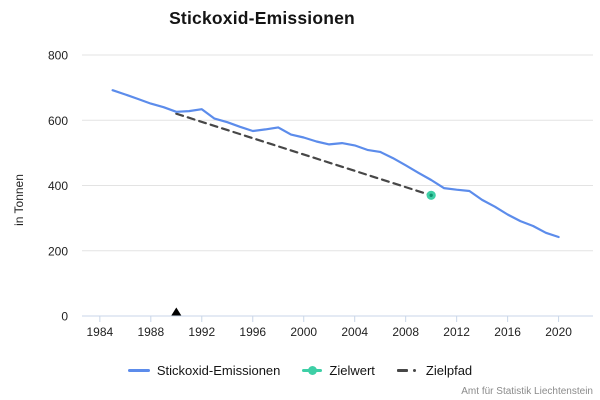 This screenshot has height=400, width=600. Describe the element at coordinates (303, 332) in the screenshot. I see `x-tick-label-2000: 2000` at that location.